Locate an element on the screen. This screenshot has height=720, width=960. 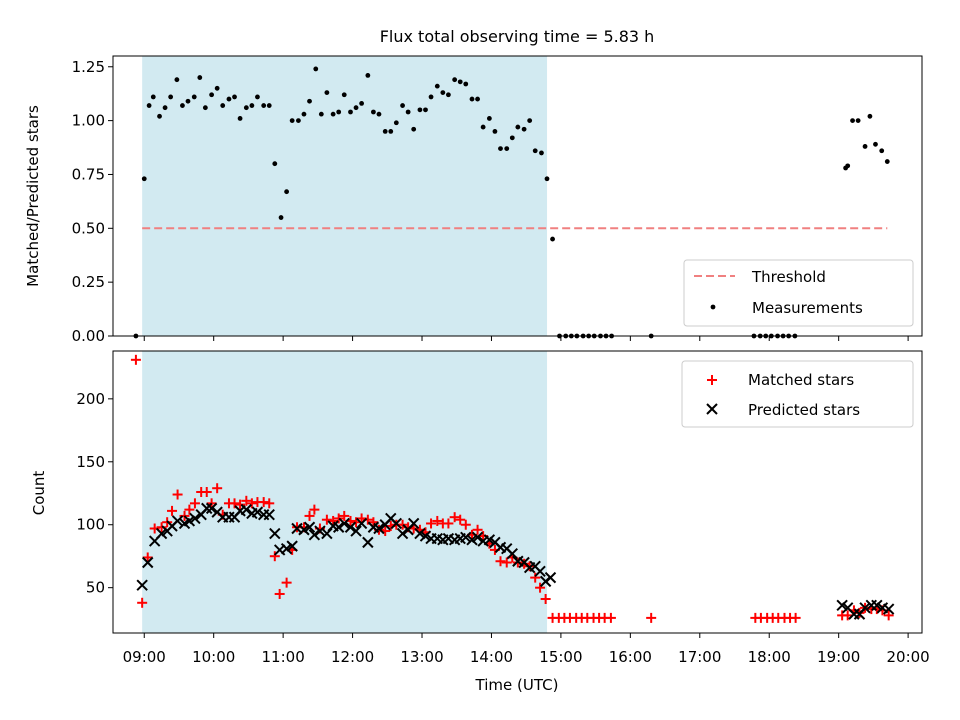
x-tick-label: 19:00 is located at coordinates (838, 657).